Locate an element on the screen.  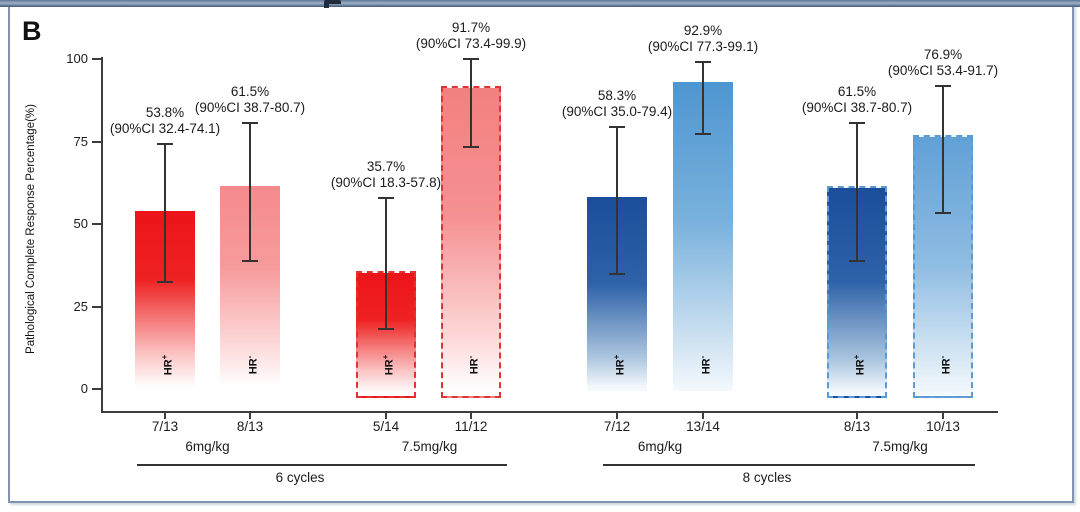
value-label: 58.3% (90%CI 35.0-79.4) is located at coordinates (617, 104).